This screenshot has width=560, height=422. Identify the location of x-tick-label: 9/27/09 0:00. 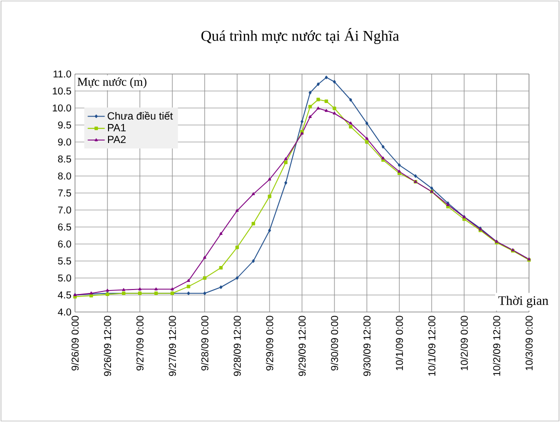
(140, 343).